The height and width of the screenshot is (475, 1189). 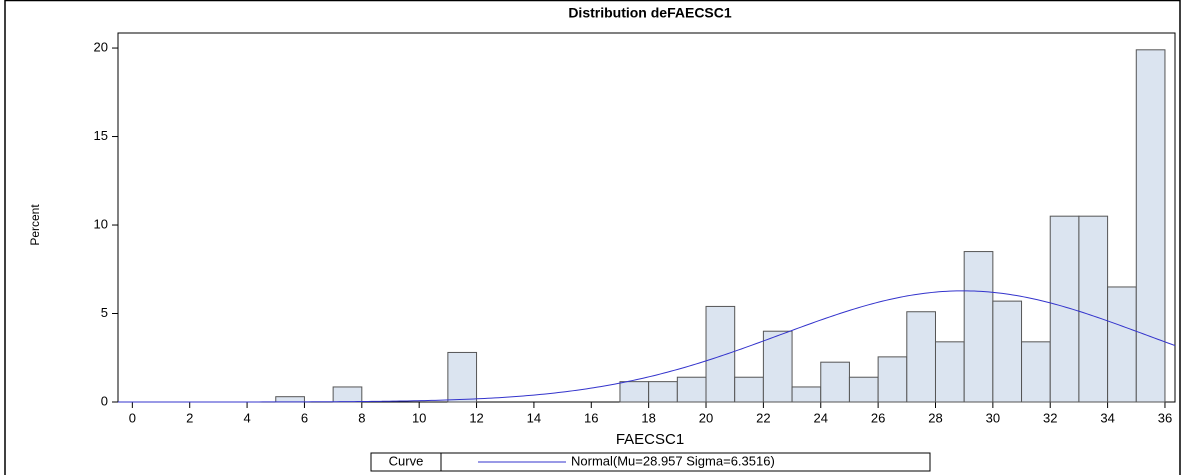 What do you see at coordinates (304, 417) in the screenshot?
I see `x-tick-label: 6` at bounding box center [304, 417].